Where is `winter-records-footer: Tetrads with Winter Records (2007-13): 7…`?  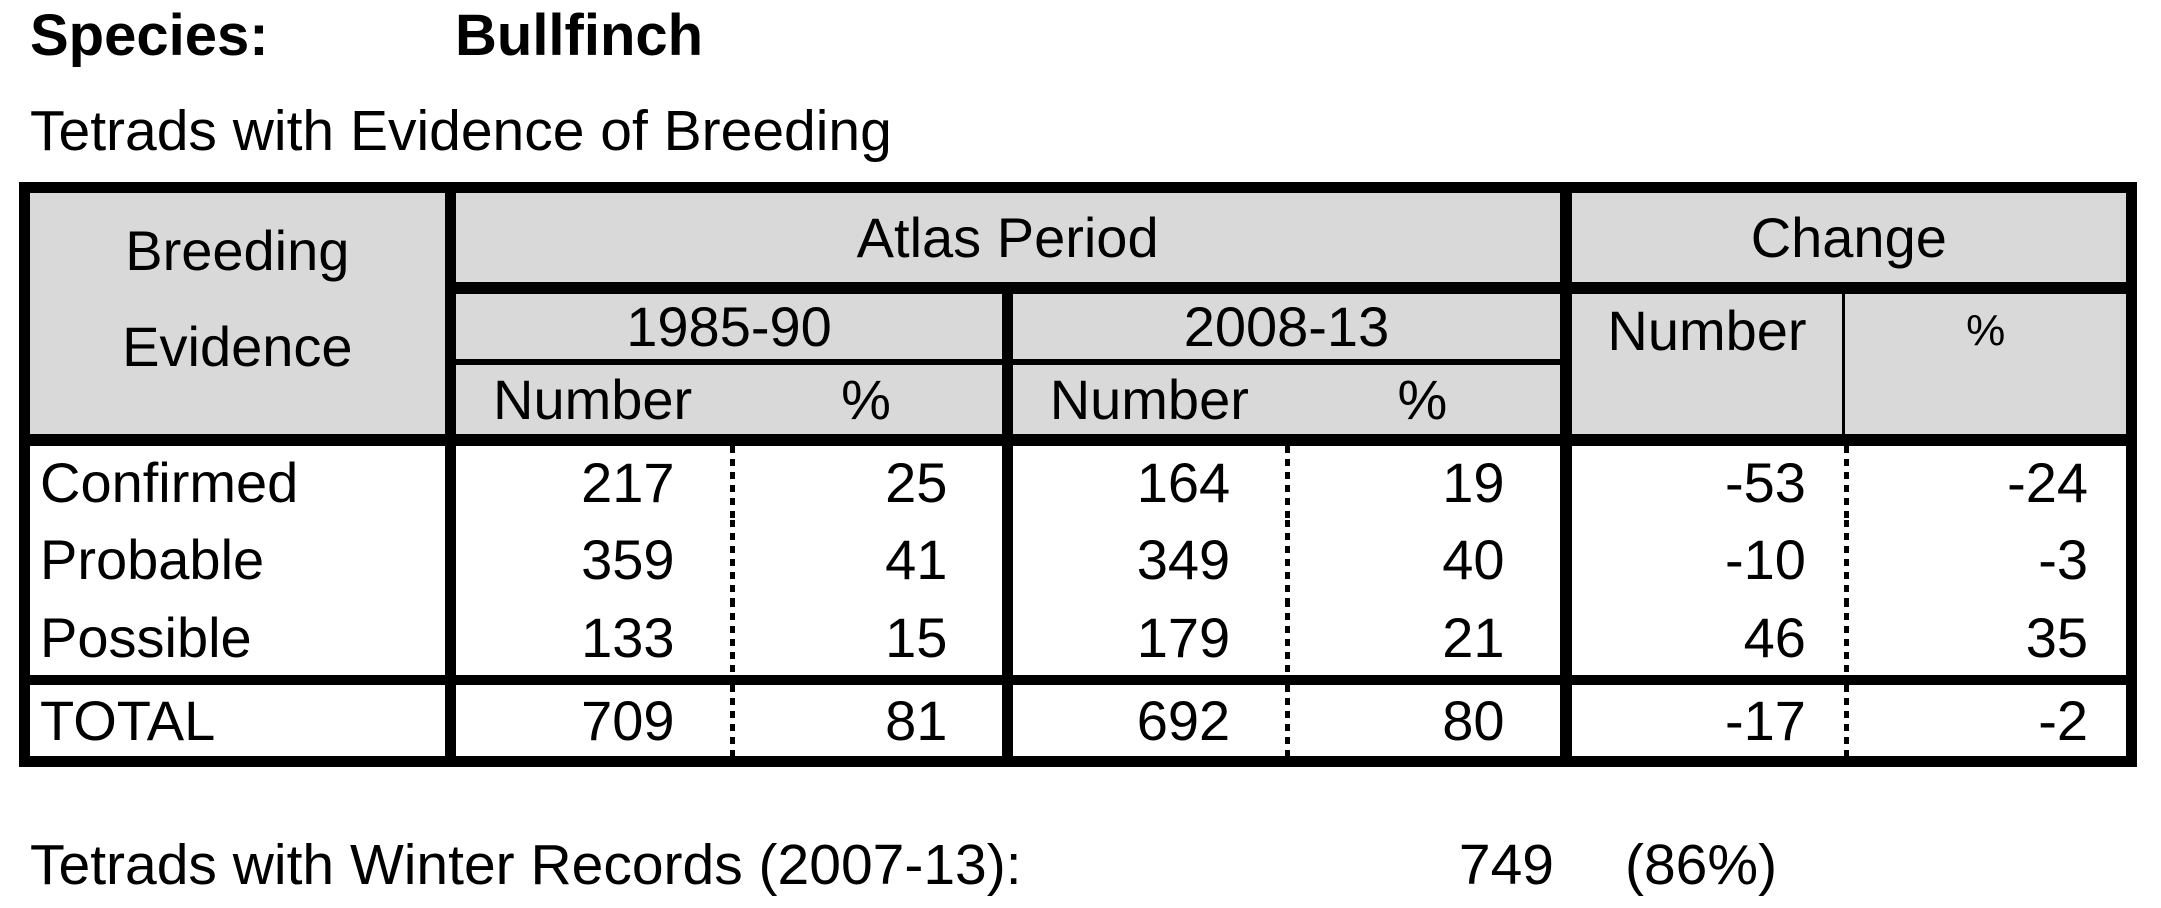 winter-records-footer: Tetrads with Winter Records (2007-13): 7… is located at coordinates (1080, 868).